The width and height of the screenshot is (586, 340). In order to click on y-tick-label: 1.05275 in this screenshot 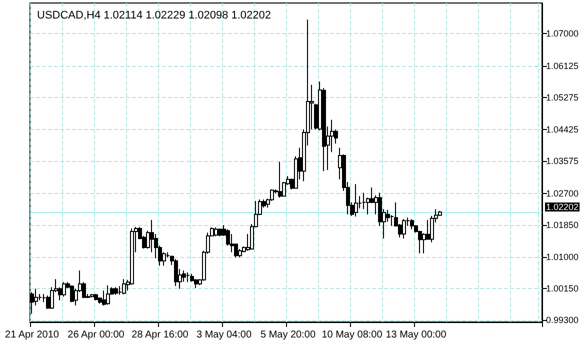, I will do `click(562, 97)`.